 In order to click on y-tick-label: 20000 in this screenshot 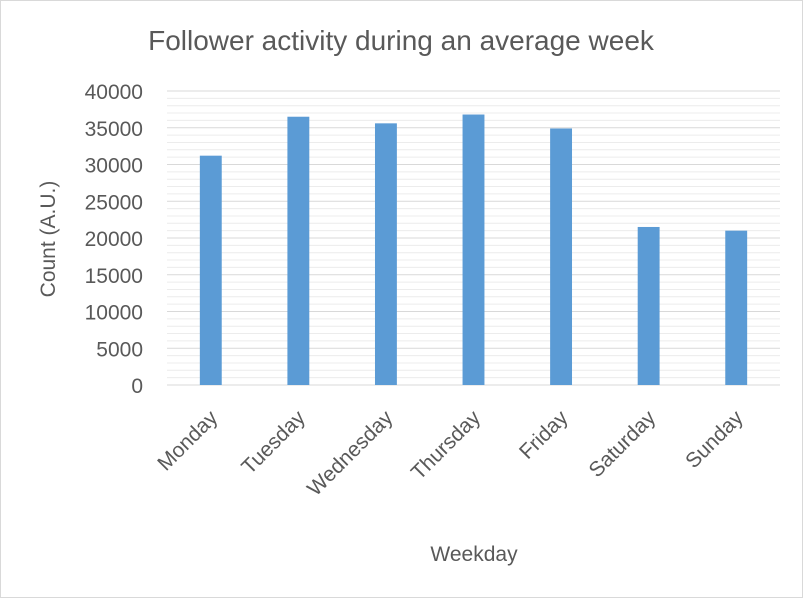, I will do `click(114, 239)`.